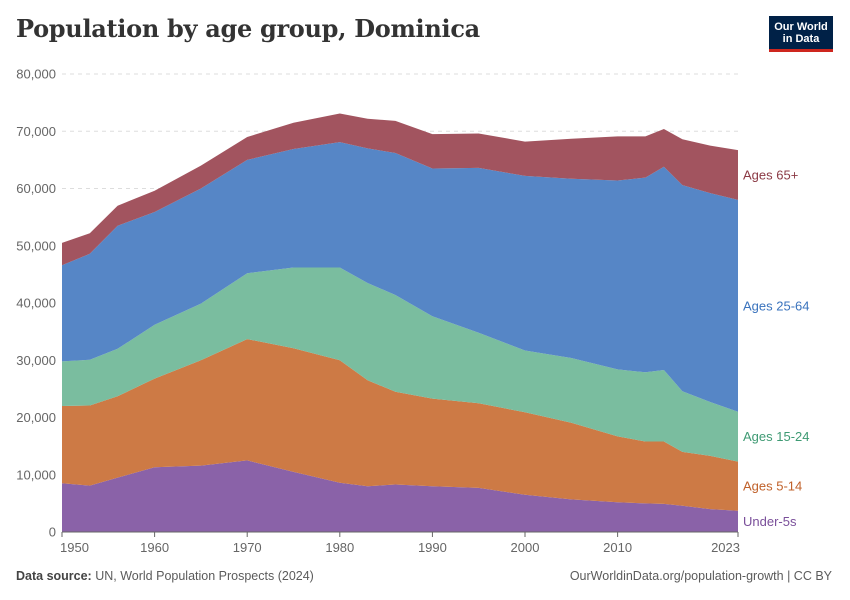 This screenshot has width=850, height=600. Describe the element at coordinates (36, 245) in the screenshot. I see `y-tick-label: 50,000` at that location.